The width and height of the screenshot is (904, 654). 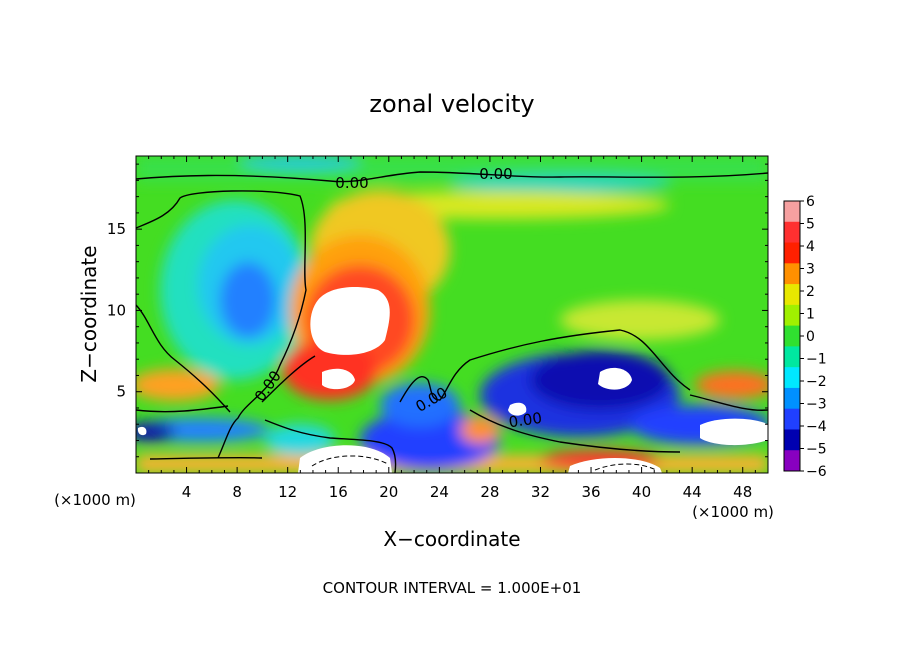 What do you see at coordinates (641, 492) in the screenshot?
I see `x-tick-label: 40` at bounding box center [641, 492].